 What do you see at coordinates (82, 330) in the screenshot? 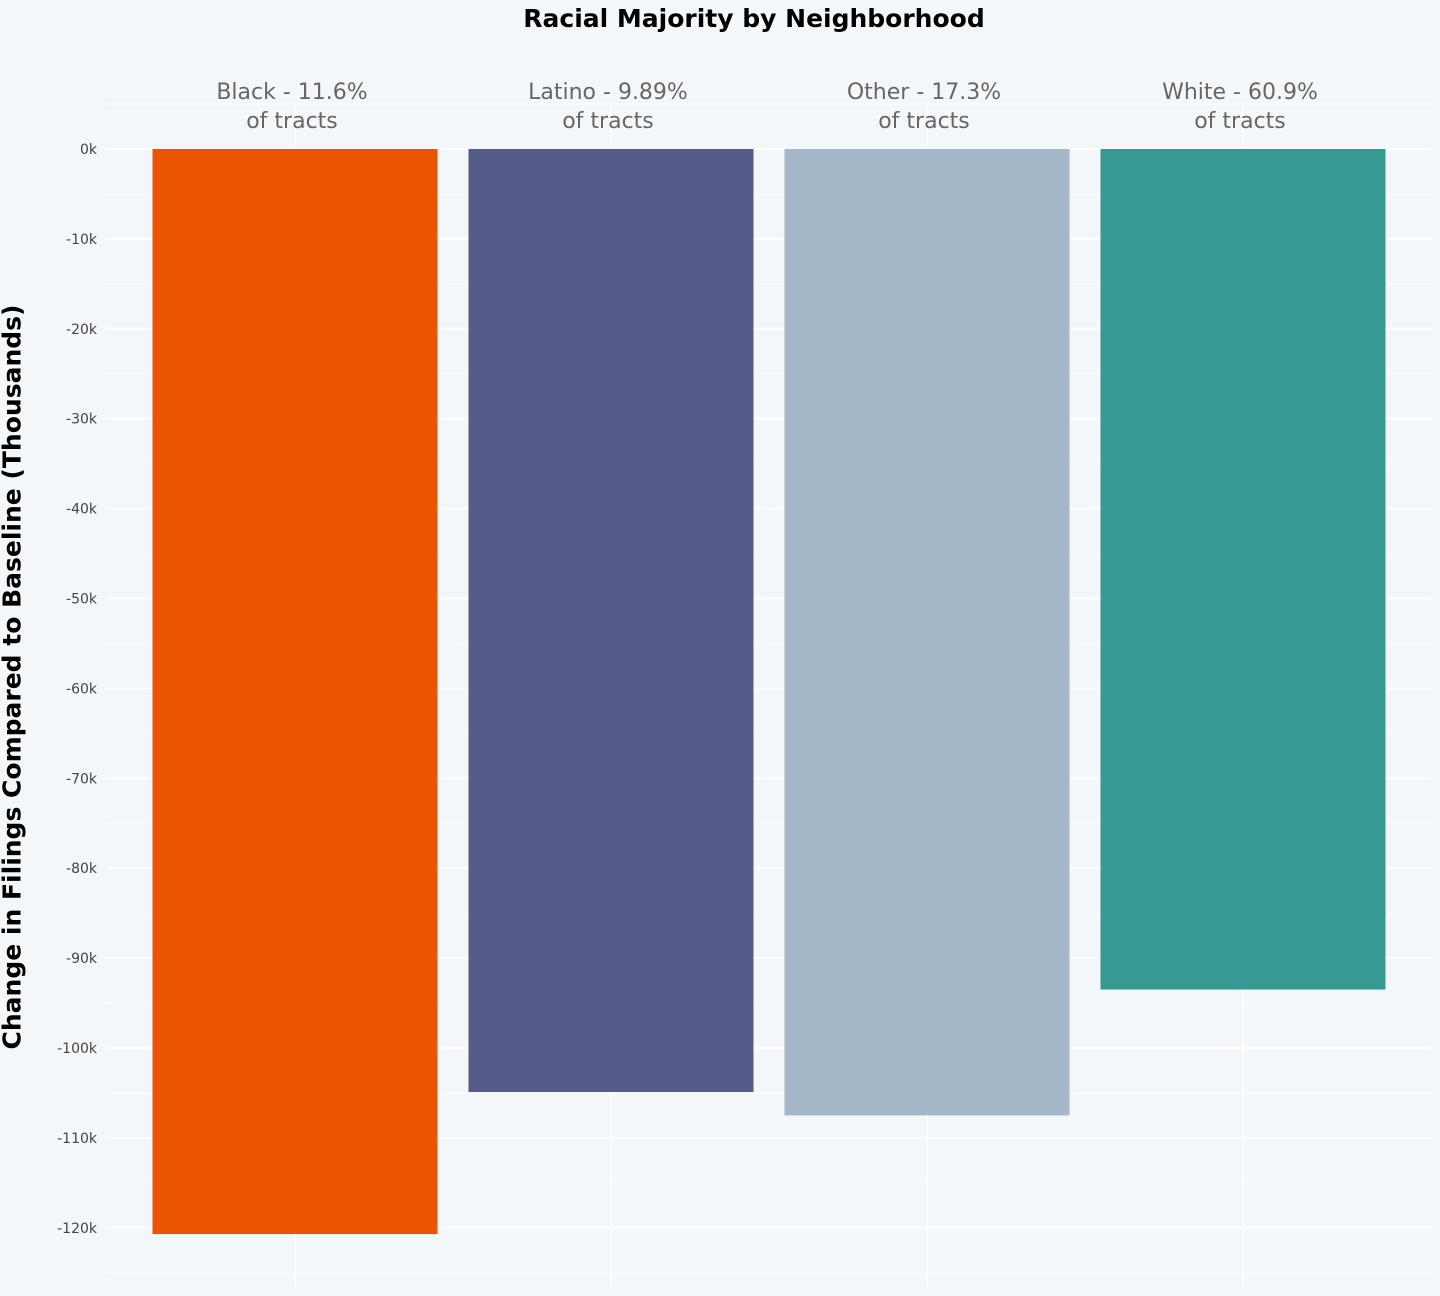
I see `y-tick-label: -20k` at bounding box center [82, 330].